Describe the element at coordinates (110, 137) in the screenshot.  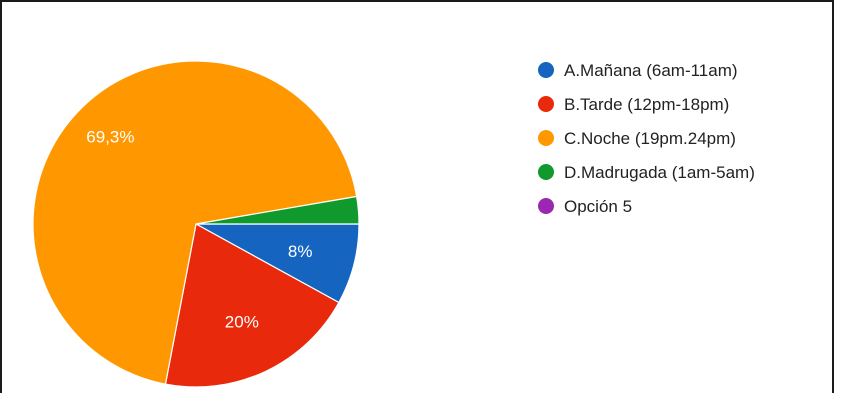
I see `pie-slice-label-2: 69,3%` at that location.